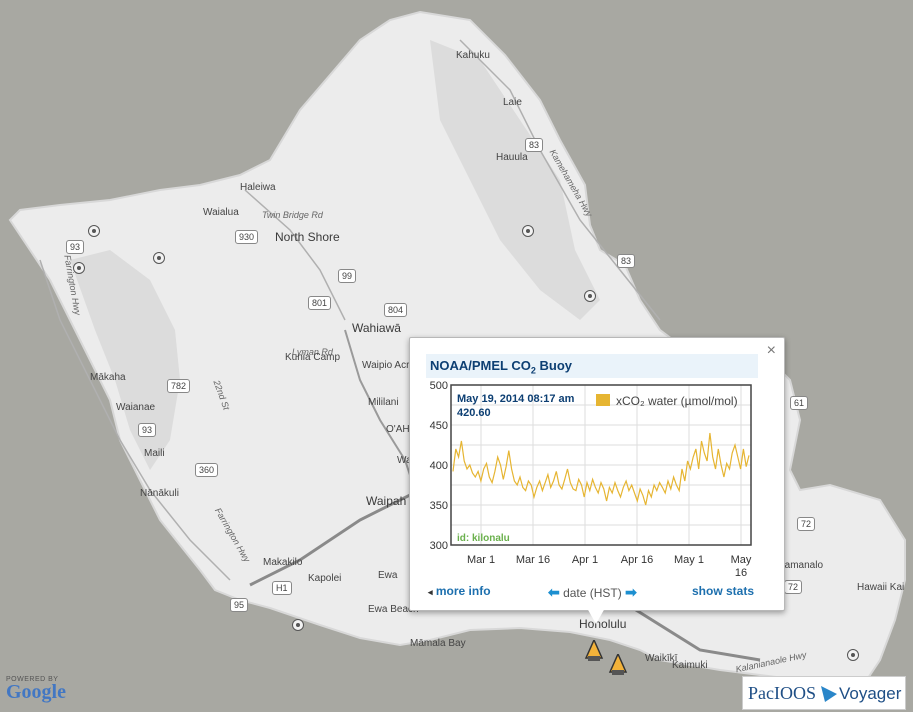 This screenshot has width=913, height=712. What do you see at coordinates (585, 560) in the screenshot?
I see `x-tick-label: Apr 1` at bounding box center [585, 560].